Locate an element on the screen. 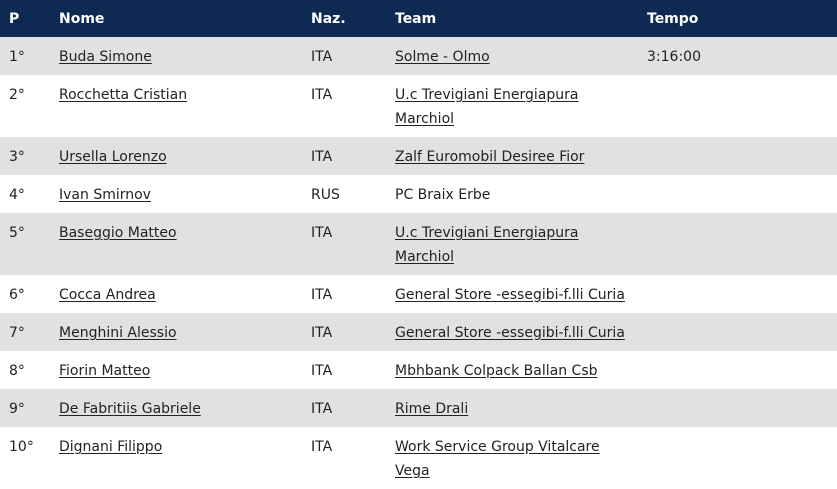 Image resolution: width=837 pixels, height=489 pixels. rider-name-link: Fiorin Matteo is located at coordinates (105, 371).